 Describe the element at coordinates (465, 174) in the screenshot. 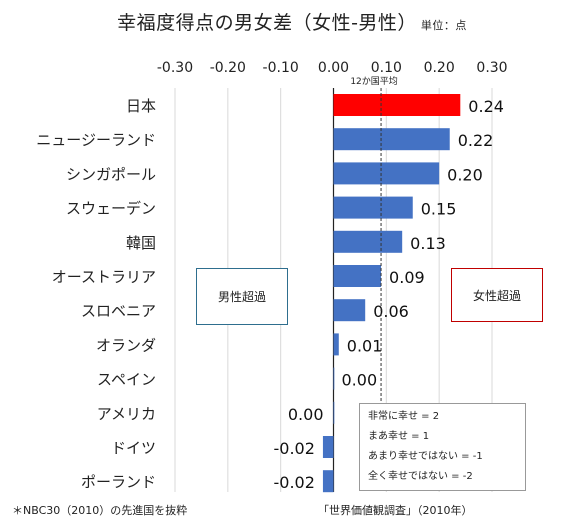

I see `data-label: 0.20` at that location.